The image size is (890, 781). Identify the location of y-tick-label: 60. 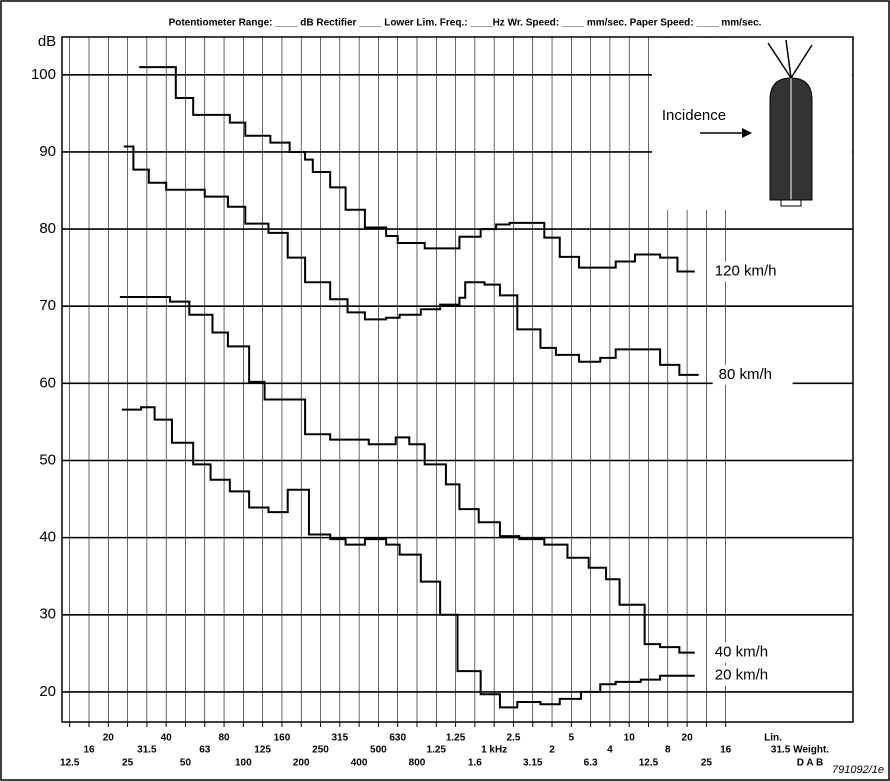
(47, 382).